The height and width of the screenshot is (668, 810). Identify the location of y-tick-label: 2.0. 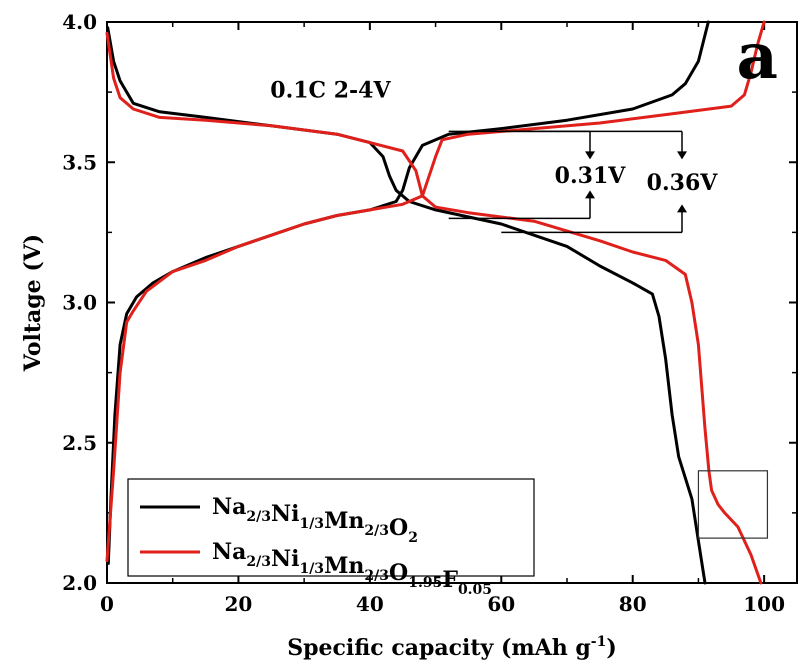
(79, 583).